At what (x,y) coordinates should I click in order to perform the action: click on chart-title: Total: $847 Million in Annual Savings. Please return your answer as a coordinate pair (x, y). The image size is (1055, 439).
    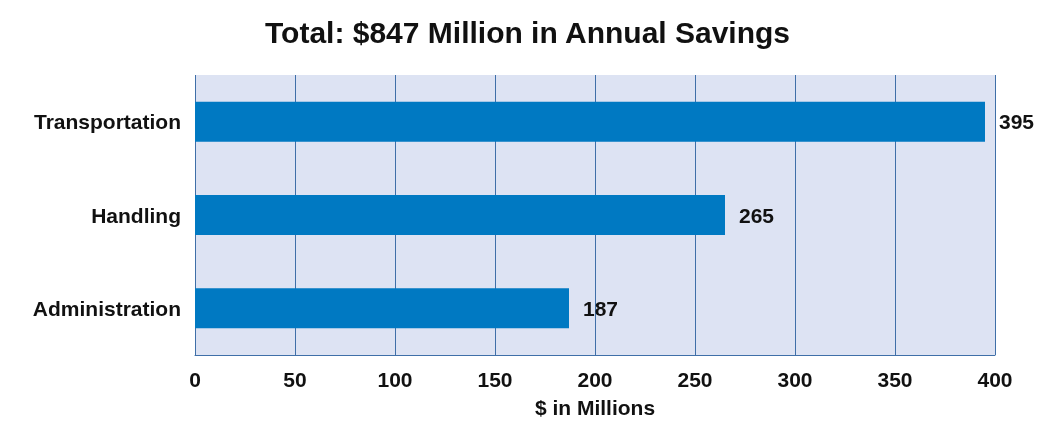
    Looking at the image, I should click on (527, 32).